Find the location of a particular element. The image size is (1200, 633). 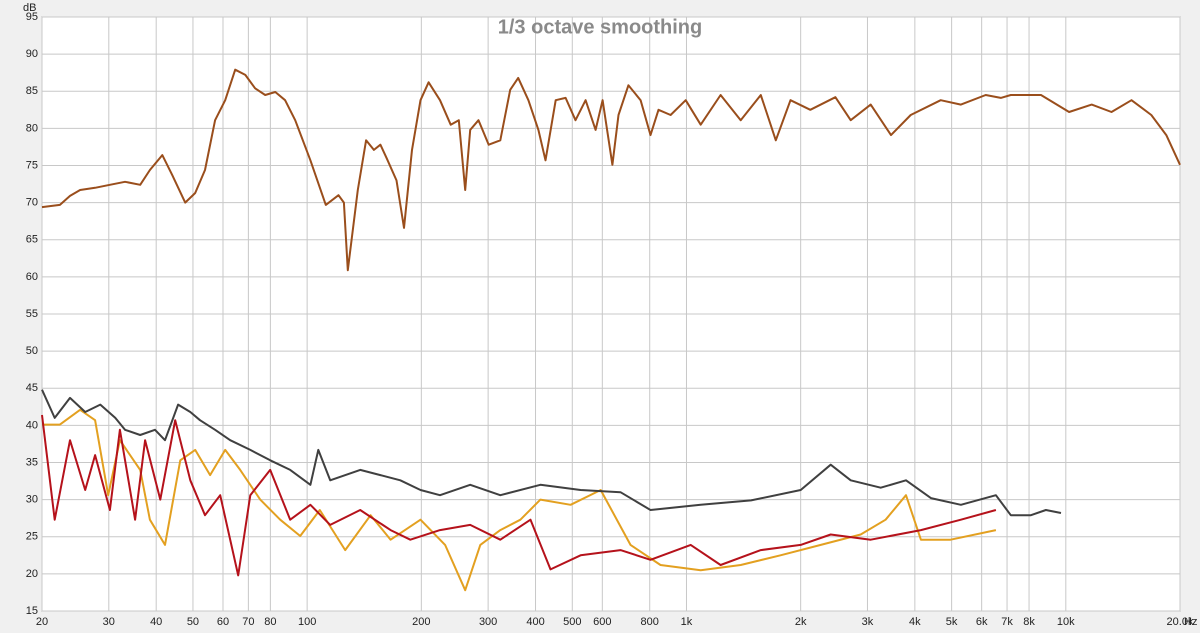

x-tick-label: 500 is located at coordinates (572, 622).